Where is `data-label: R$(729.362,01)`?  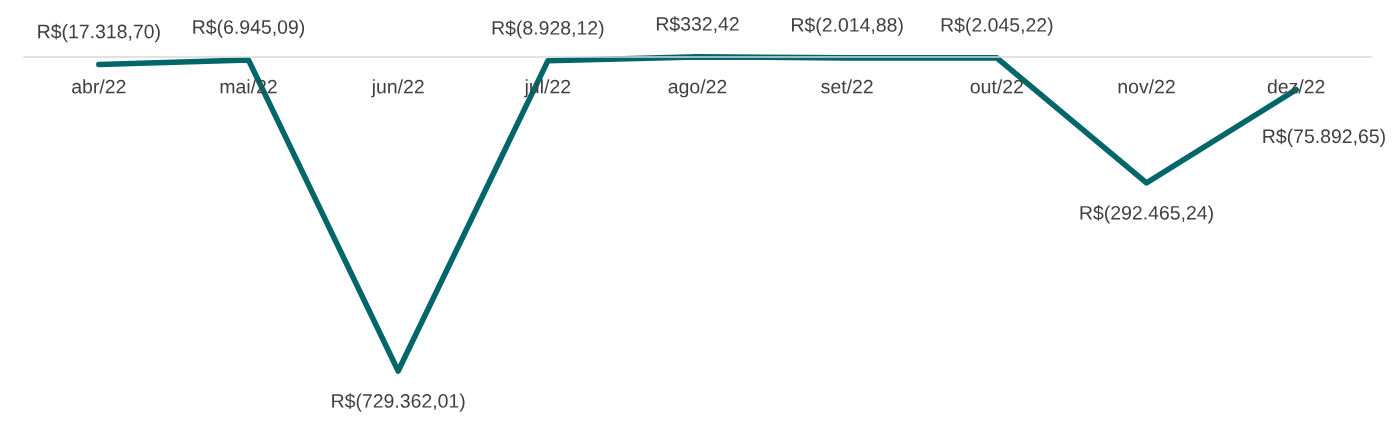
data-label: R$(729.362,01) is located at coordinates (398, 402).